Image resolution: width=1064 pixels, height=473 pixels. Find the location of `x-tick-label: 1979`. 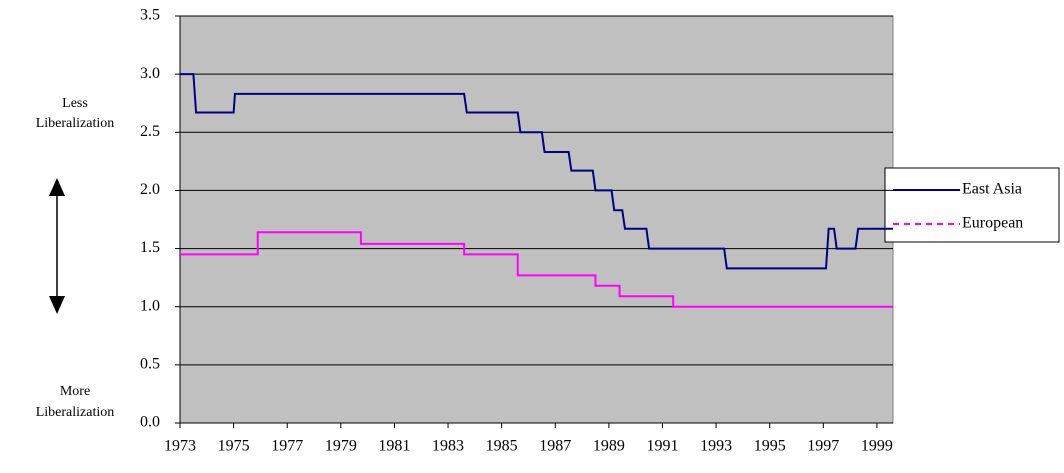

x-tick-label: 1979 is located at coordinates (341, 446).